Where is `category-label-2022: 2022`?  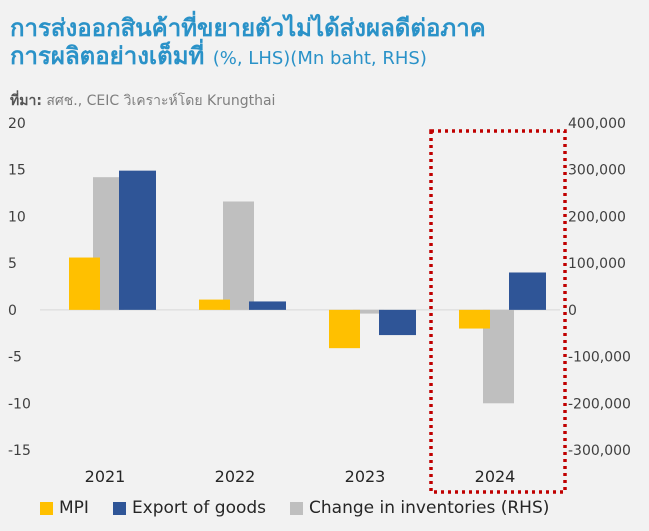
category-label-2022: 2022 is located at coordinates (235, 476).